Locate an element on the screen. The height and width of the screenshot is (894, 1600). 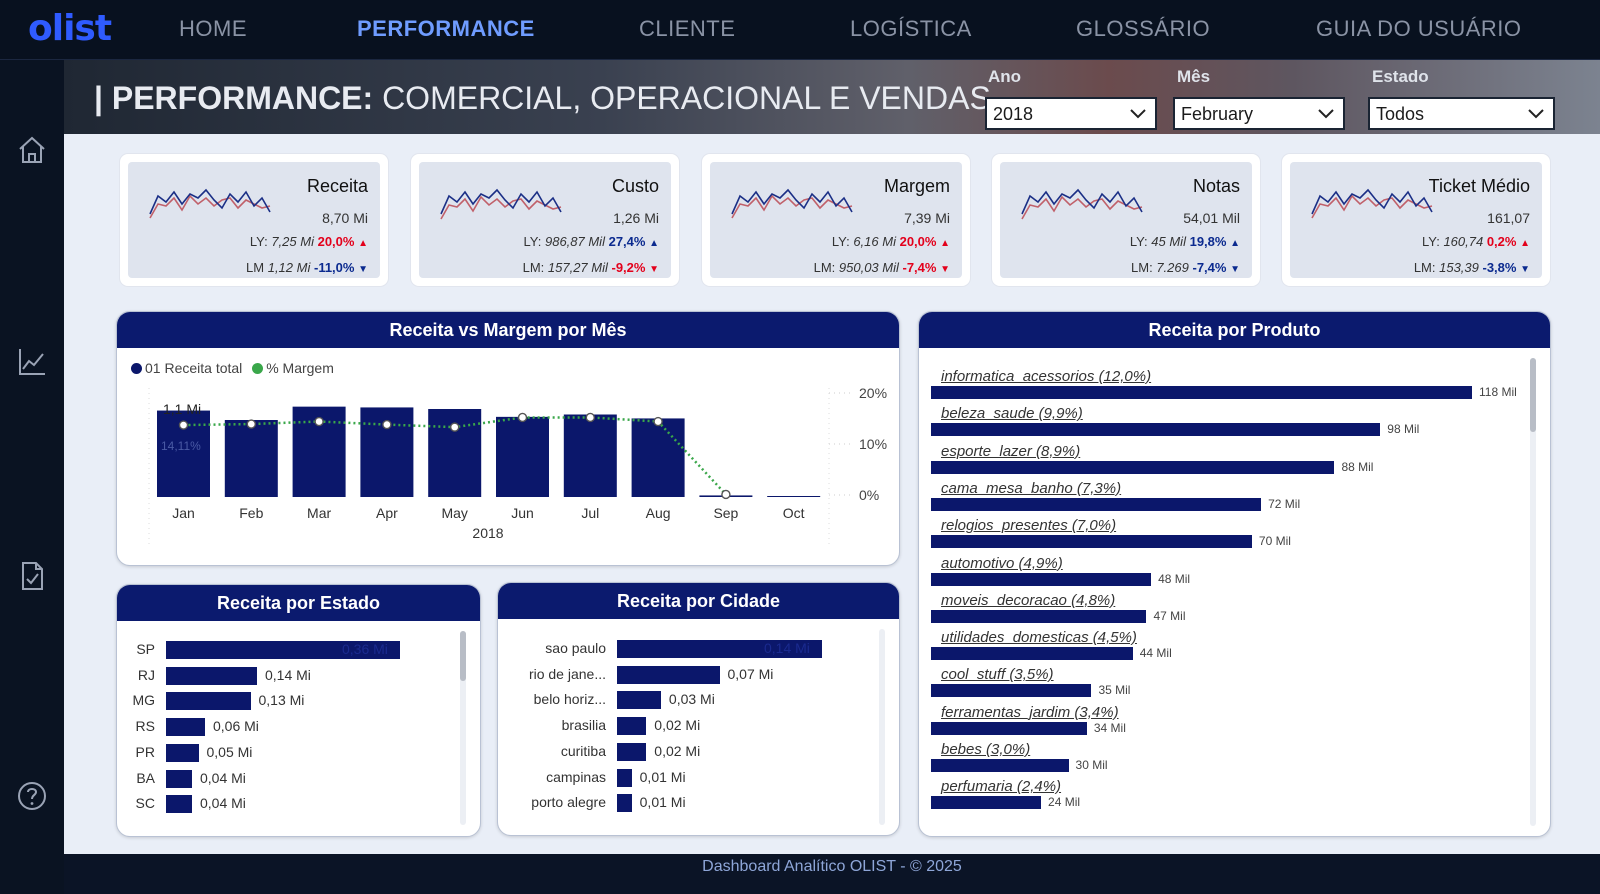
product-label: perfumaria (2,4%) is located at coordinates (1001, 787).